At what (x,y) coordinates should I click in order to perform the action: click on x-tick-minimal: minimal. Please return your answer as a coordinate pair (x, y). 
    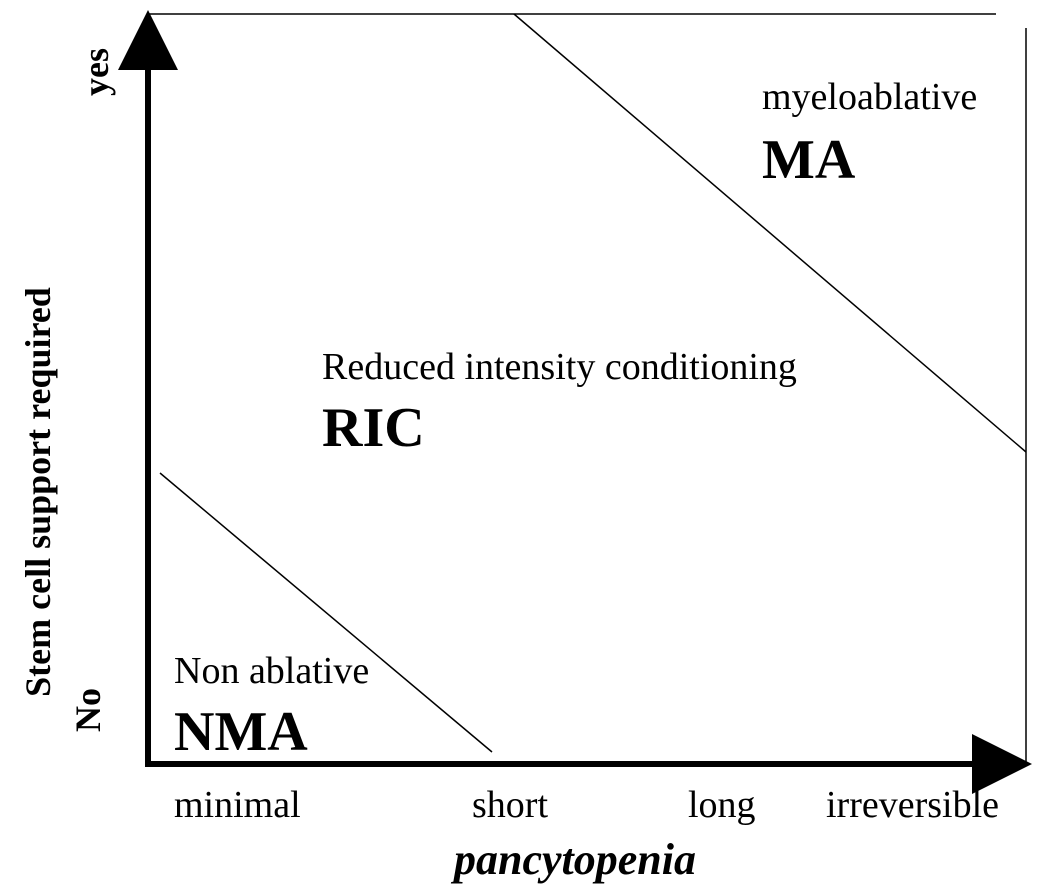
    Looking at the image, I should click on (237, 805).